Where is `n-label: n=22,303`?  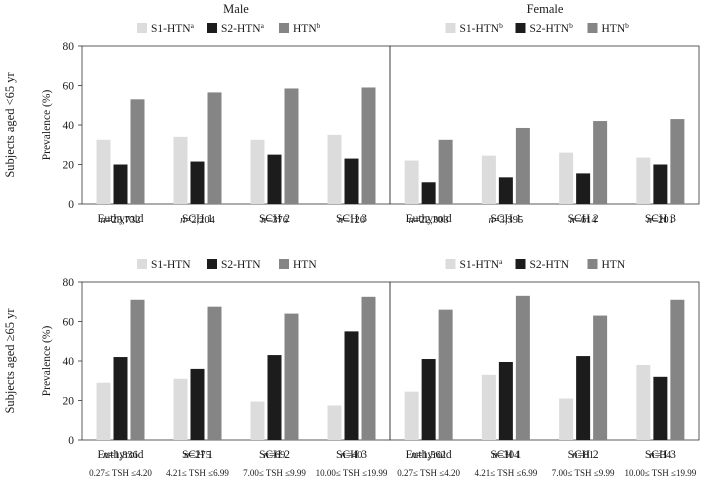
n-label: n=22,303 is located at coordinates (429, 220).